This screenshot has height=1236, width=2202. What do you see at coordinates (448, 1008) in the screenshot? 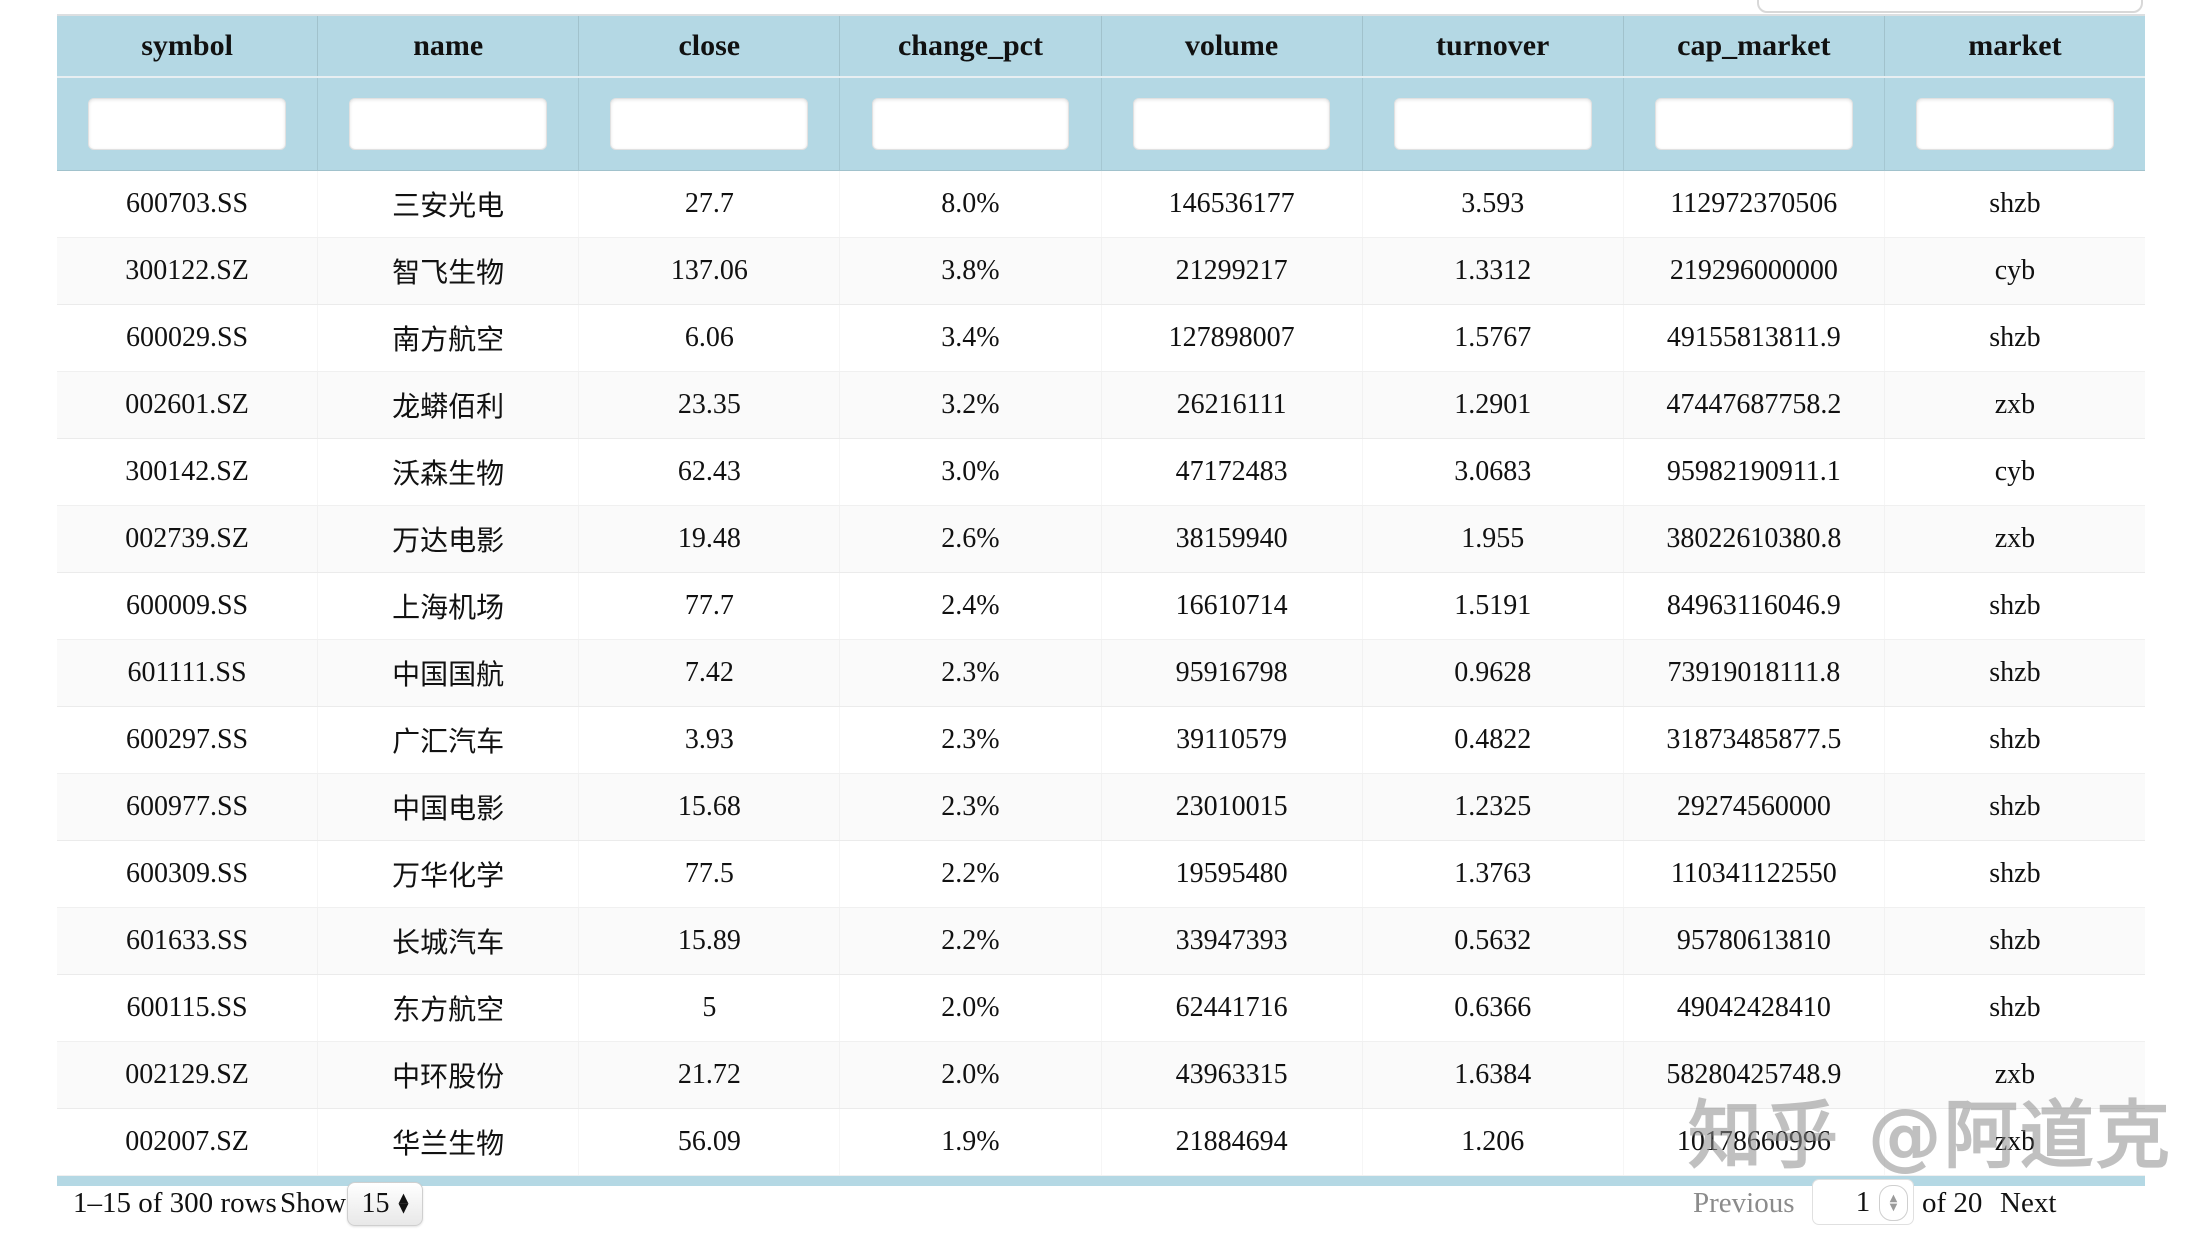
I see `cell-name: 东方航空` at bounding box center [448, 1008].